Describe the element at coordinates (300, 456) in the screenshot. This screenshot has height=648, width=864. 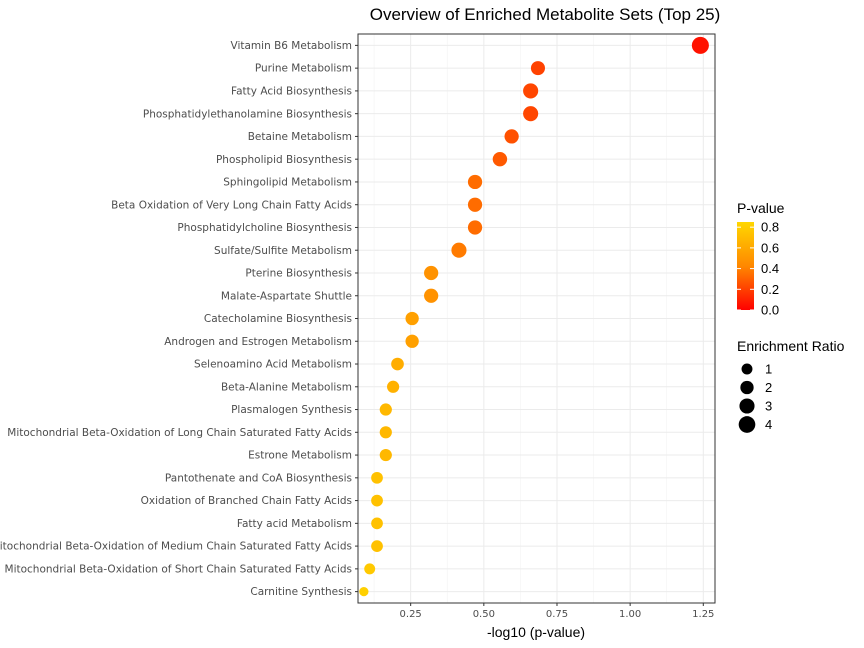
I see `y-tick-label: Estrone Metabolism` at that location.